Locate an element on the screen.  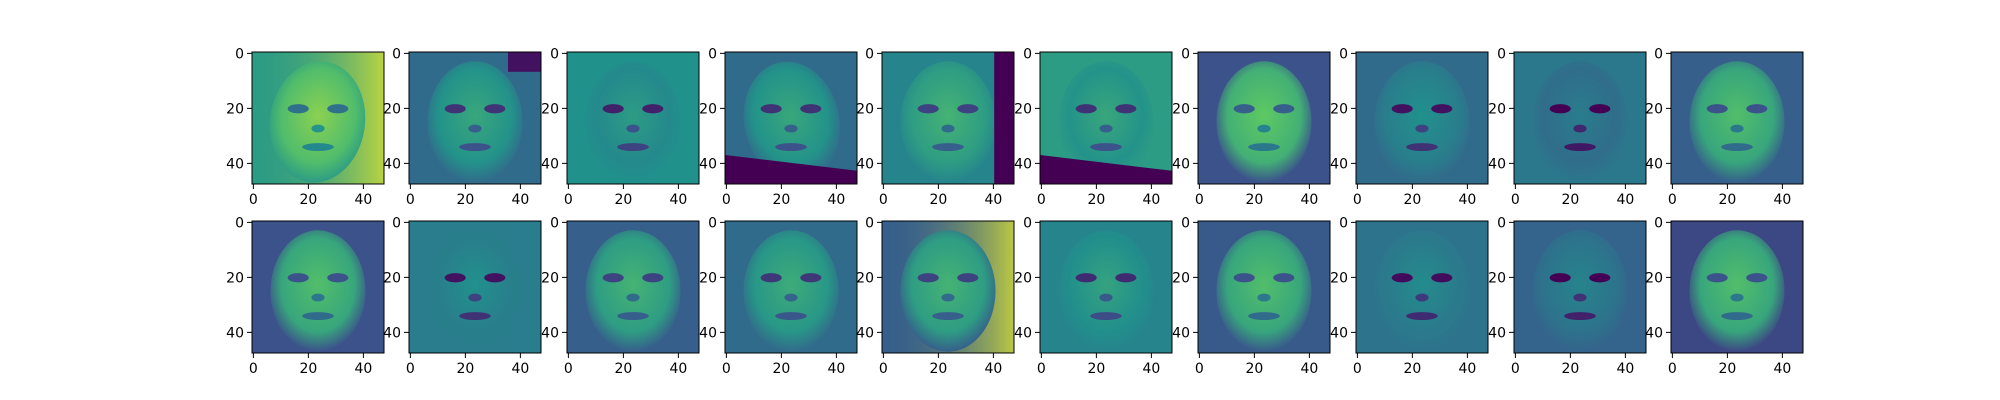
original-panel-7: 0 20 40 0 20 40 is located at coordinates (1251, 127).